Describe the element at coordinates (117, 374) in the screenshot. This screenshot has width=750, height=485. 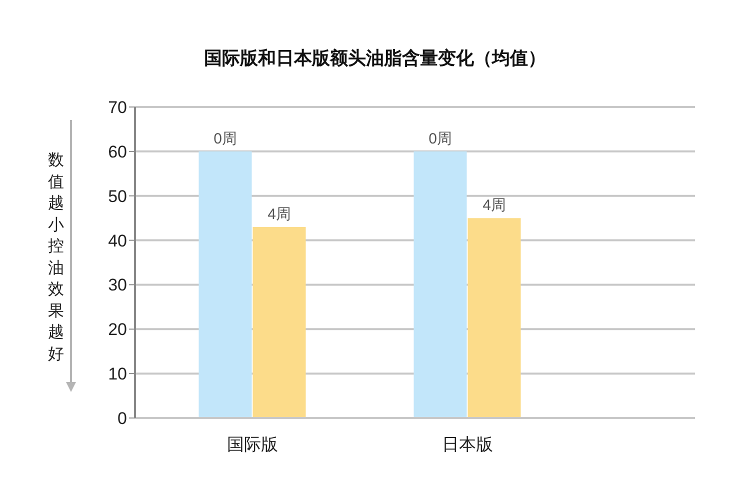
I see `y-tick-label: 10` at that location.